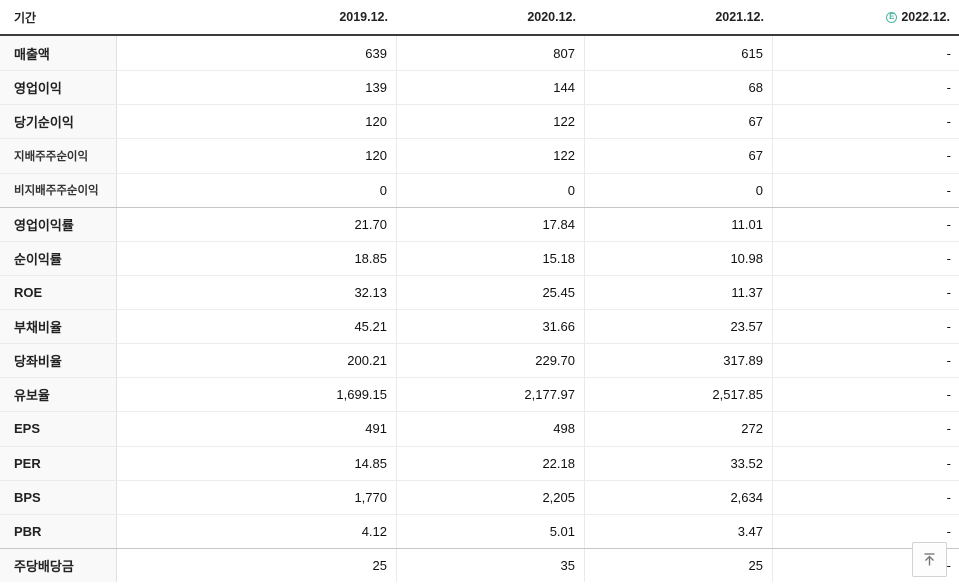 This screenshot has height=584, width=959. What do you see at coordinates (679, 395) in the screenshot?
I see `cell-value: 2,517.85` at bounding box center [679, 395].